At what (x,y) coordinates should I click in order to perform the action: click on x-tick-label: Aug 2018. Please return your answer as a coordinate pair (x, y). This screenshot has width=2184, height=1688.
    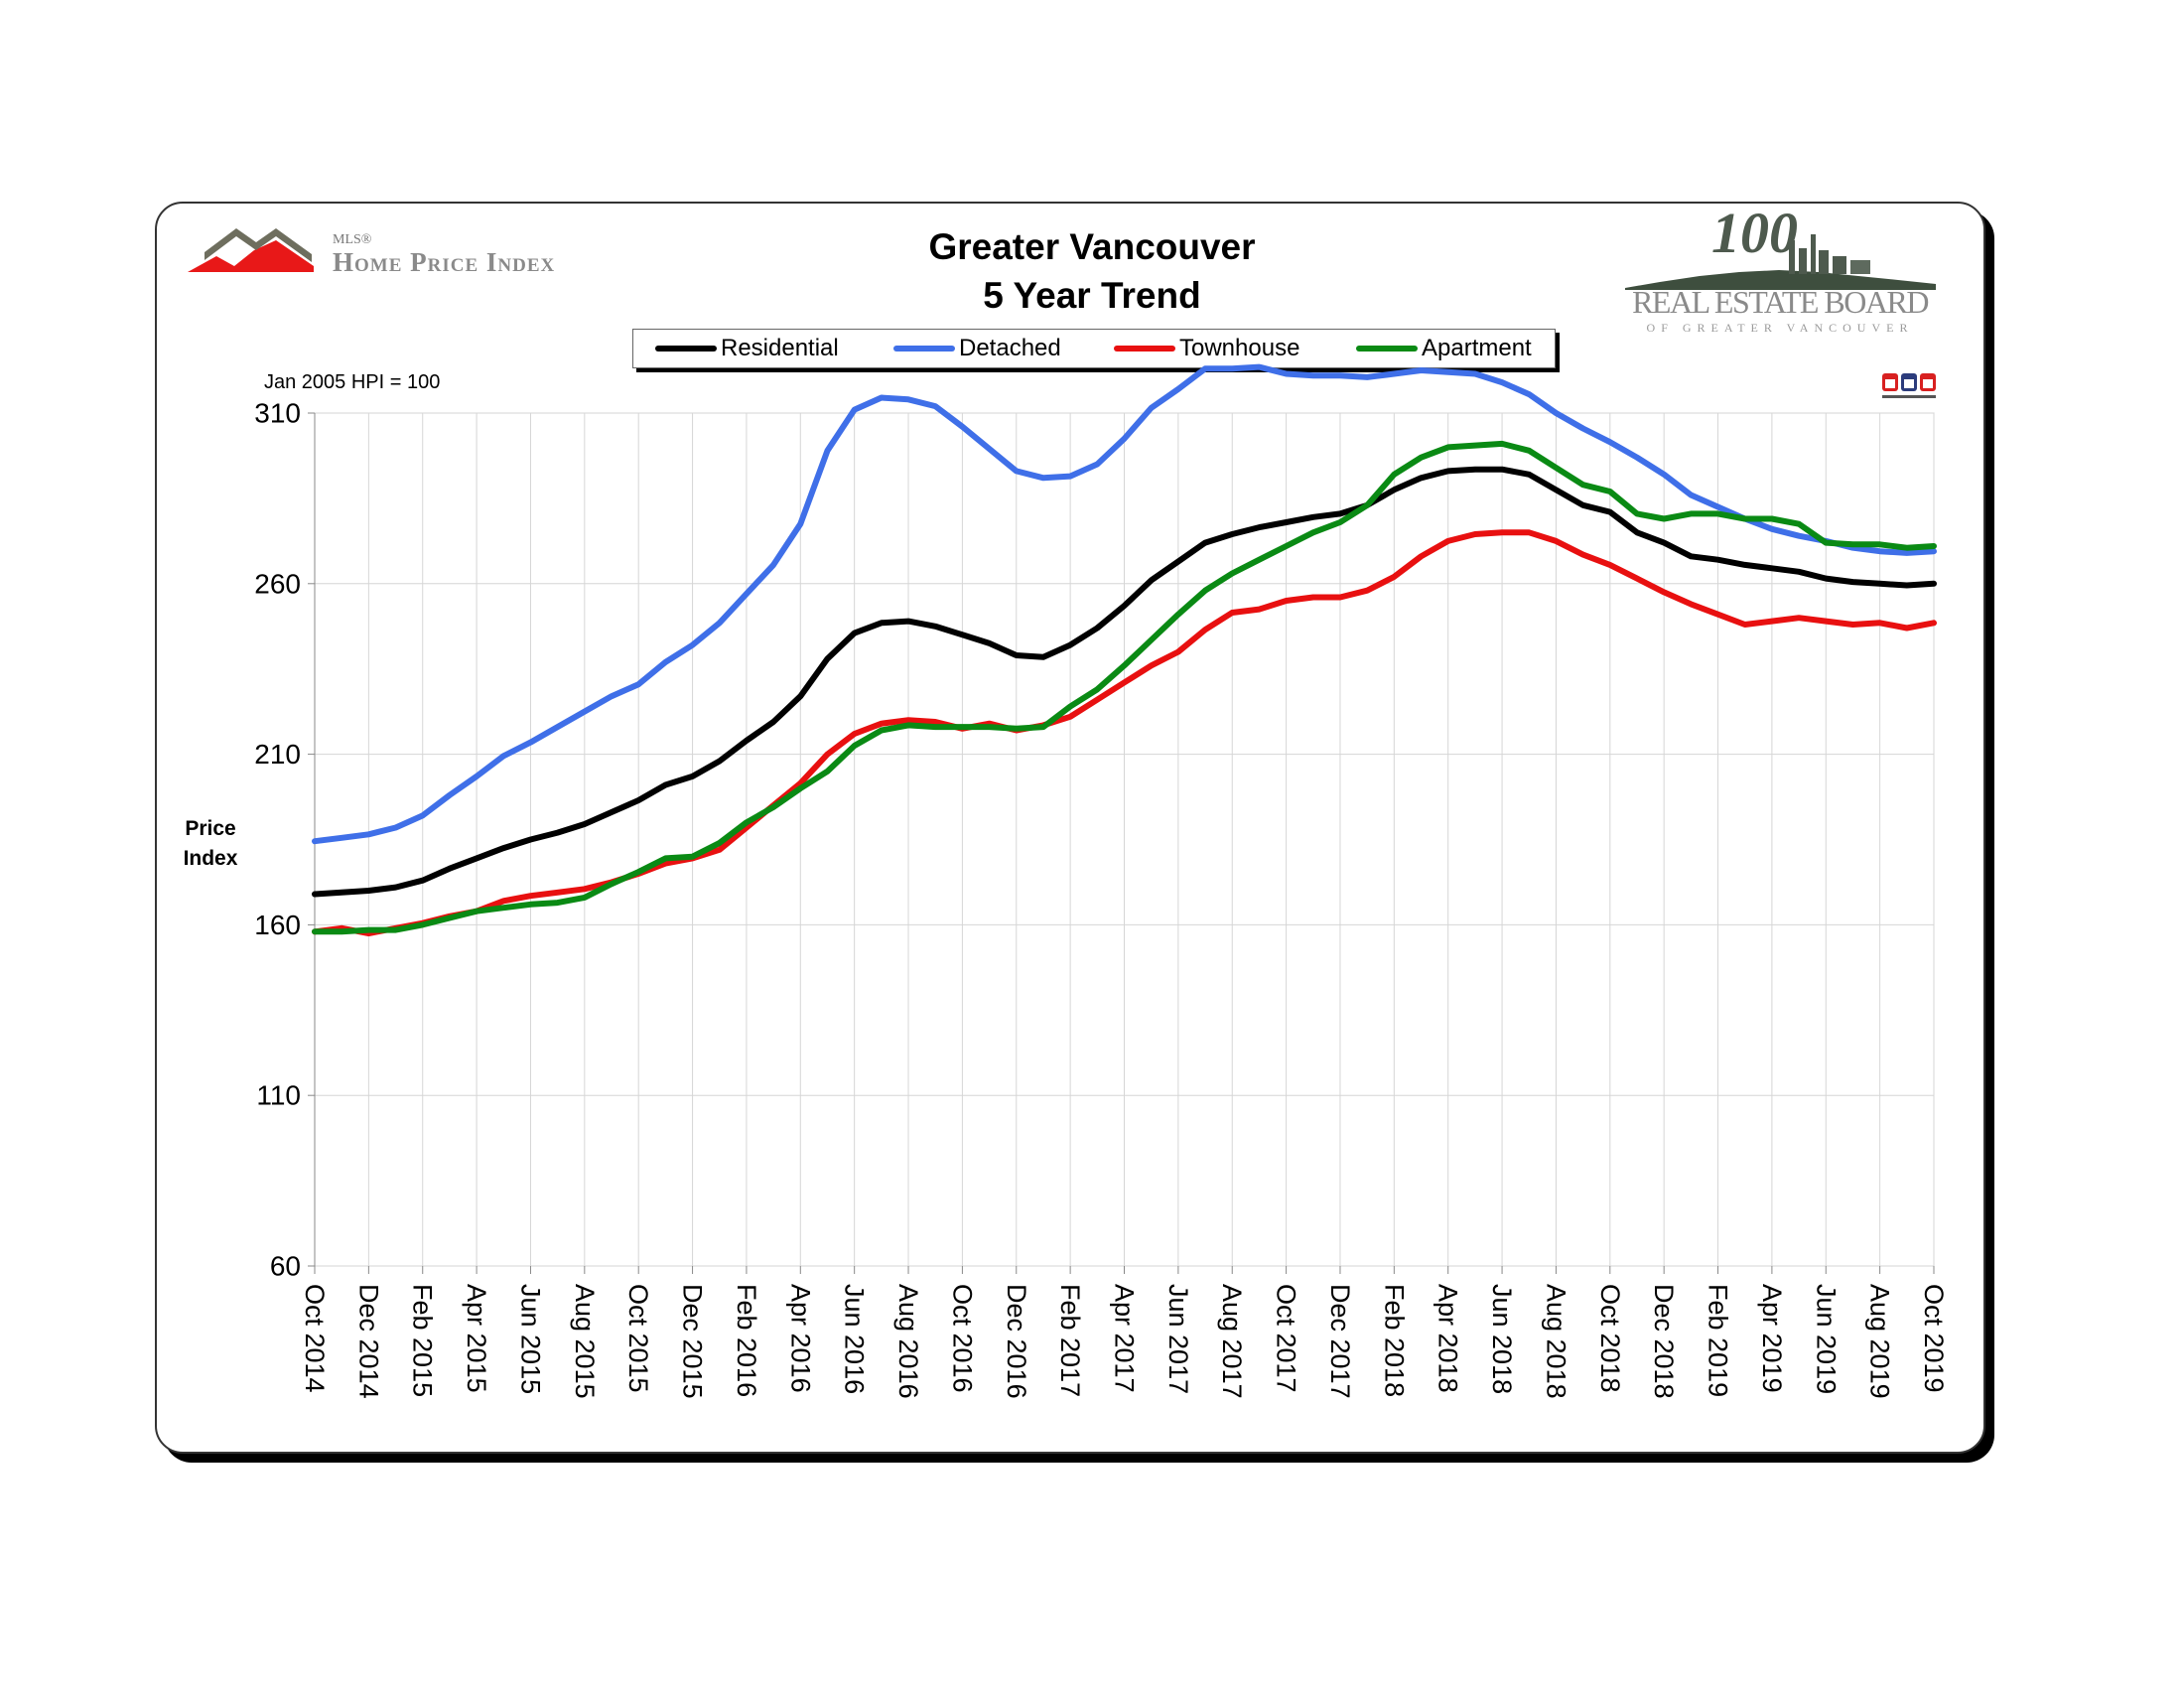
    Looking at the image, I should click on (1555, 1341).